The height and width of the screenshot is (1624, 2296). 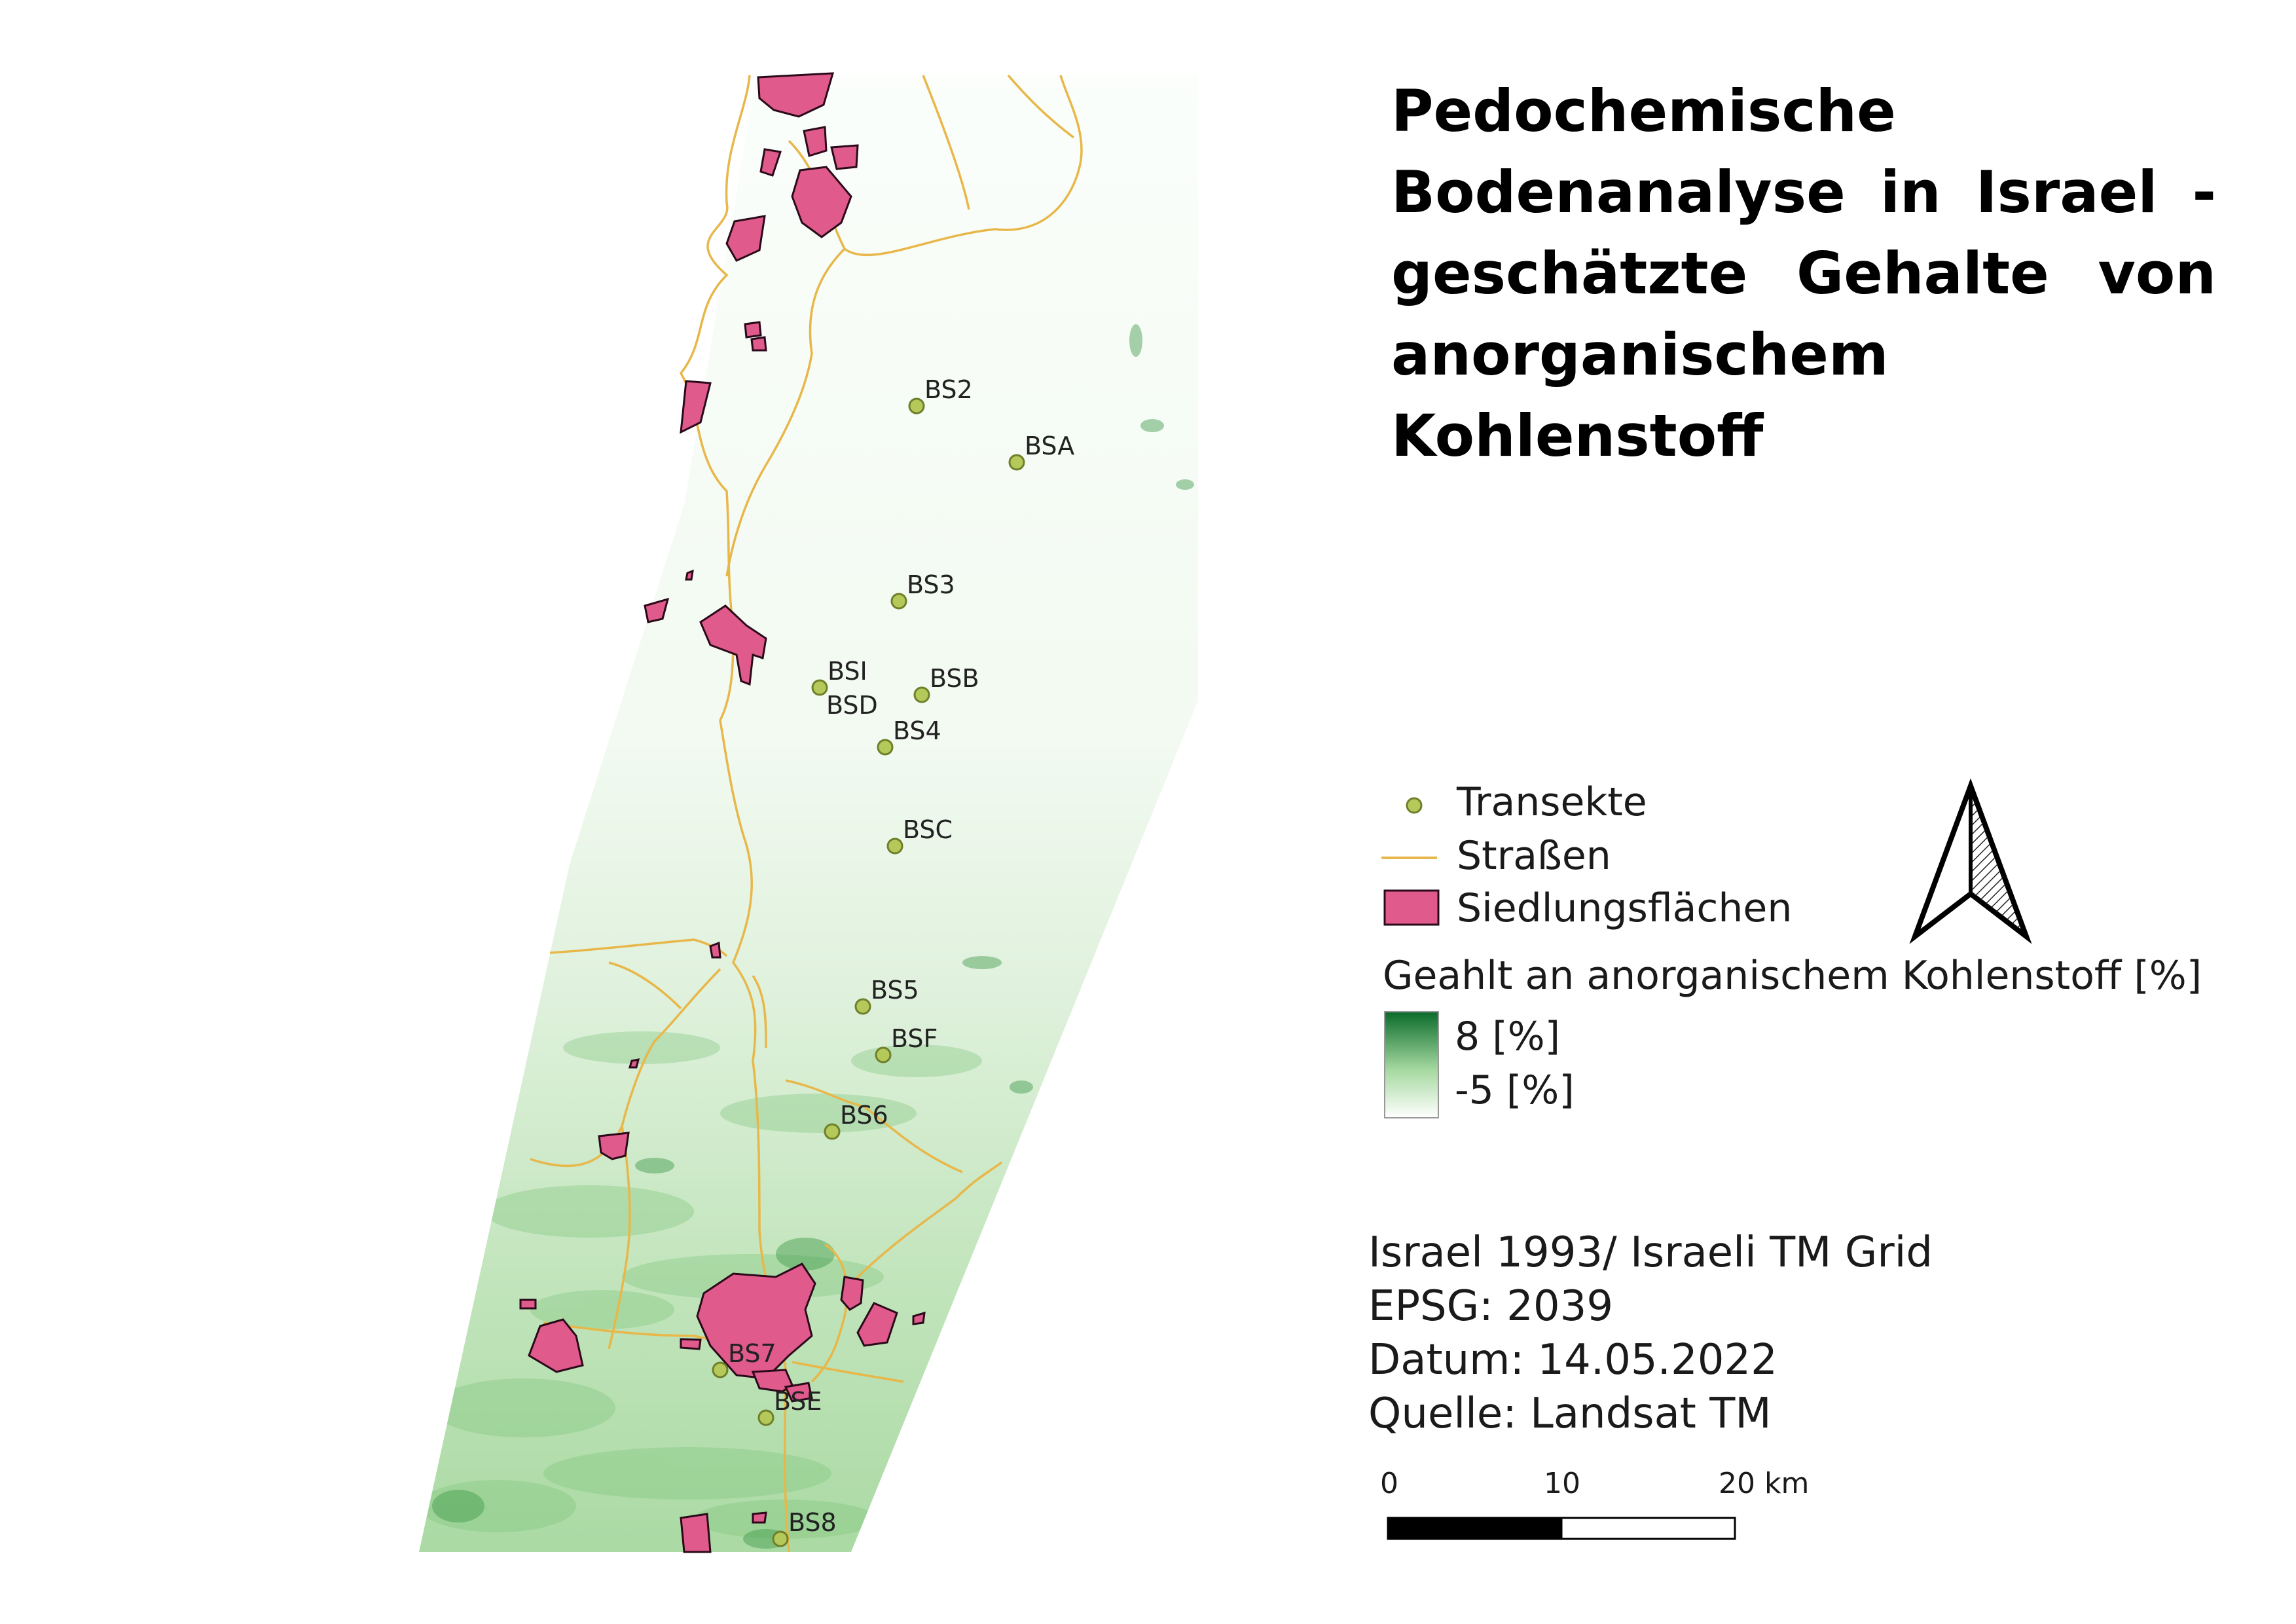 What do you see at coordinates (928, 829) in the screenshot?
I see `transect-label: BSC` at bounding box center [928, 829].